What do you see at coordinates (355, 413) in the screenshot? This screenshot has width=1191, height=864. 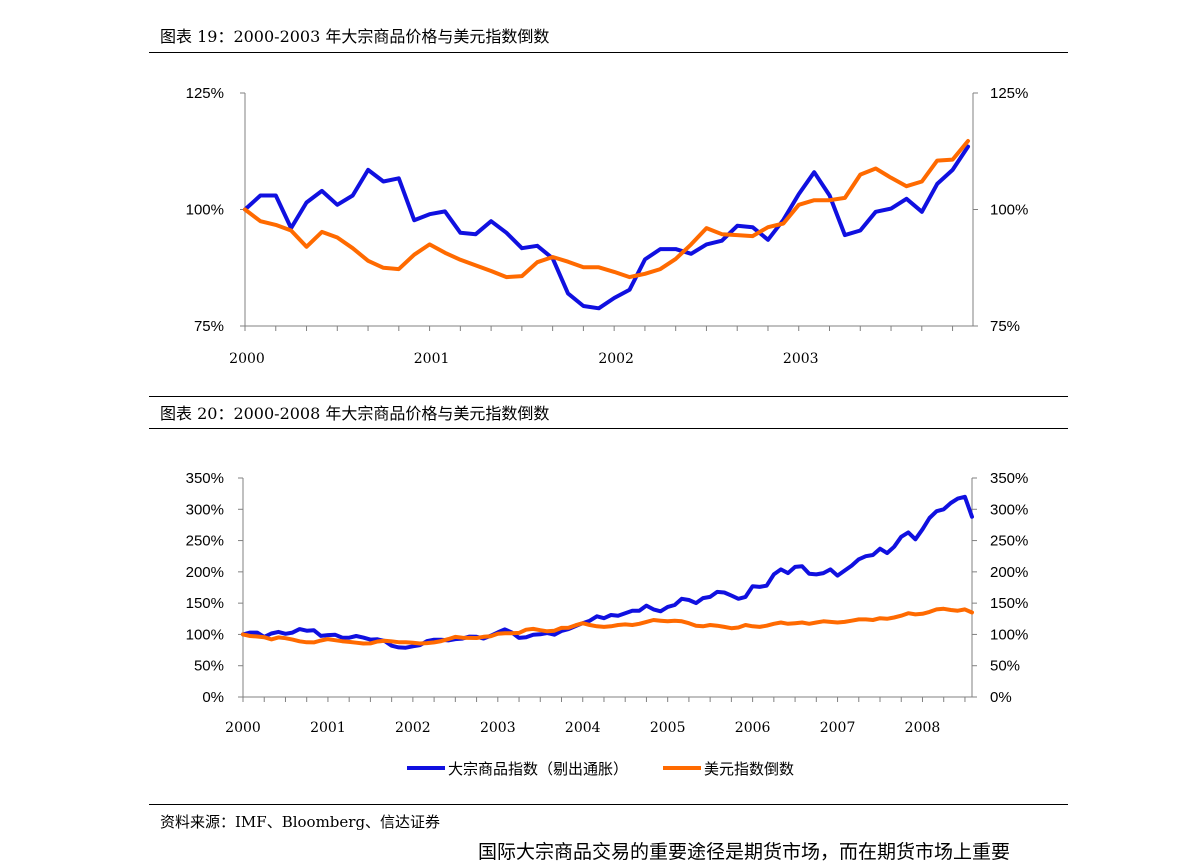 I see `figure20-caption: 图表 20：2000-2008 年大宗商品价格与美元指数倒数` at bounding box center [355, 413].